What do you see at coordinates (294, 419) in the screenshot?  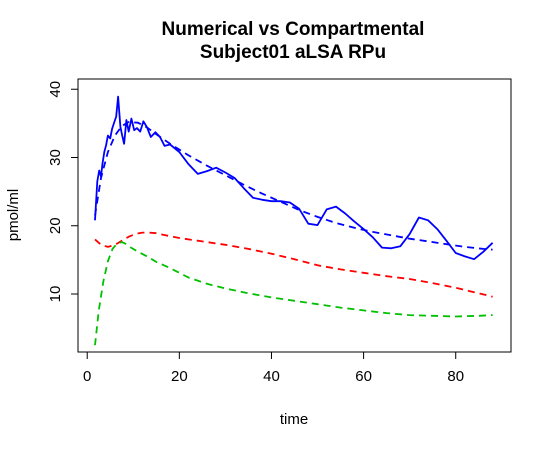 I see `x-axis-label: time` at bounding box center [294, 419].